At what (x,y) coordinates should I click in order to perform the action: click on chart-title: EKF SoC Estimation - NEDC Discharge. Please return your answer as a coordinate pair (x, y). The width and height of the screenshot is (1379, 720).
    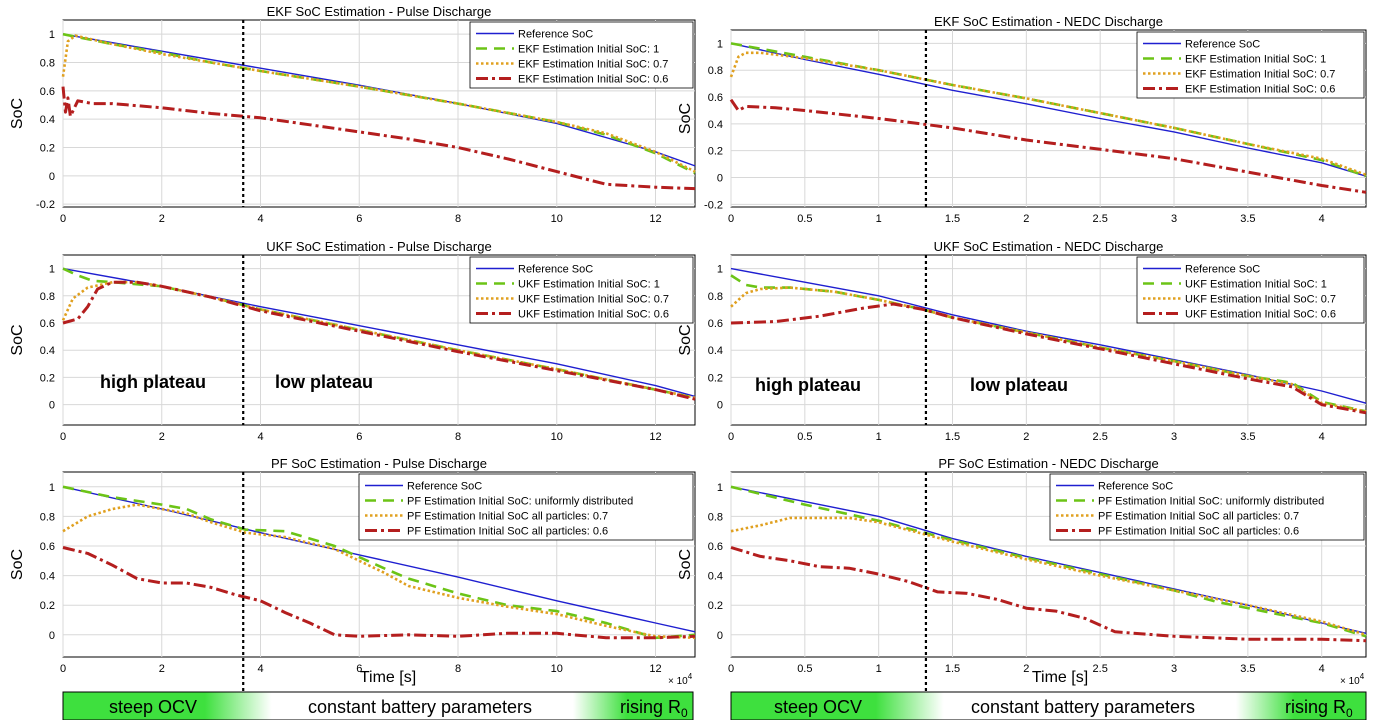
    Looking at the image, I should click on (1048, 21).